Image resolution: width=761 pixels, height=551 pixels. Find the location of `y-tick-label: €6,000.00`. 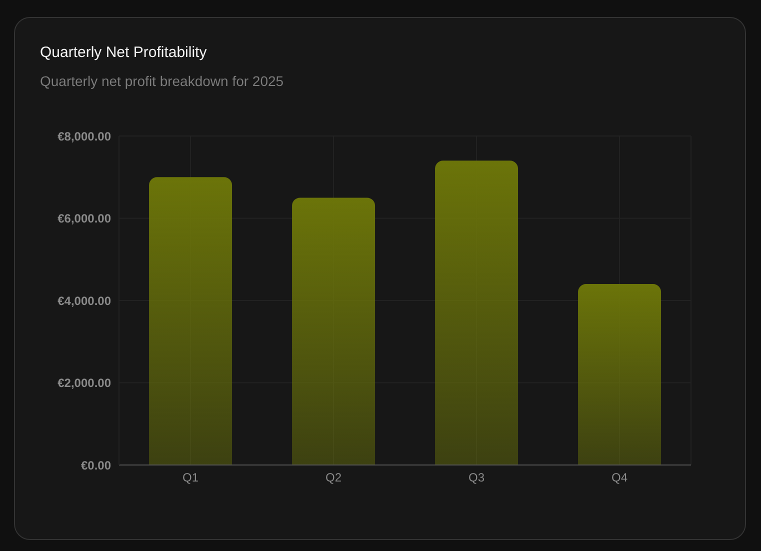

y-tick-label: €6,000.00 is located at coordinates (85, 219).